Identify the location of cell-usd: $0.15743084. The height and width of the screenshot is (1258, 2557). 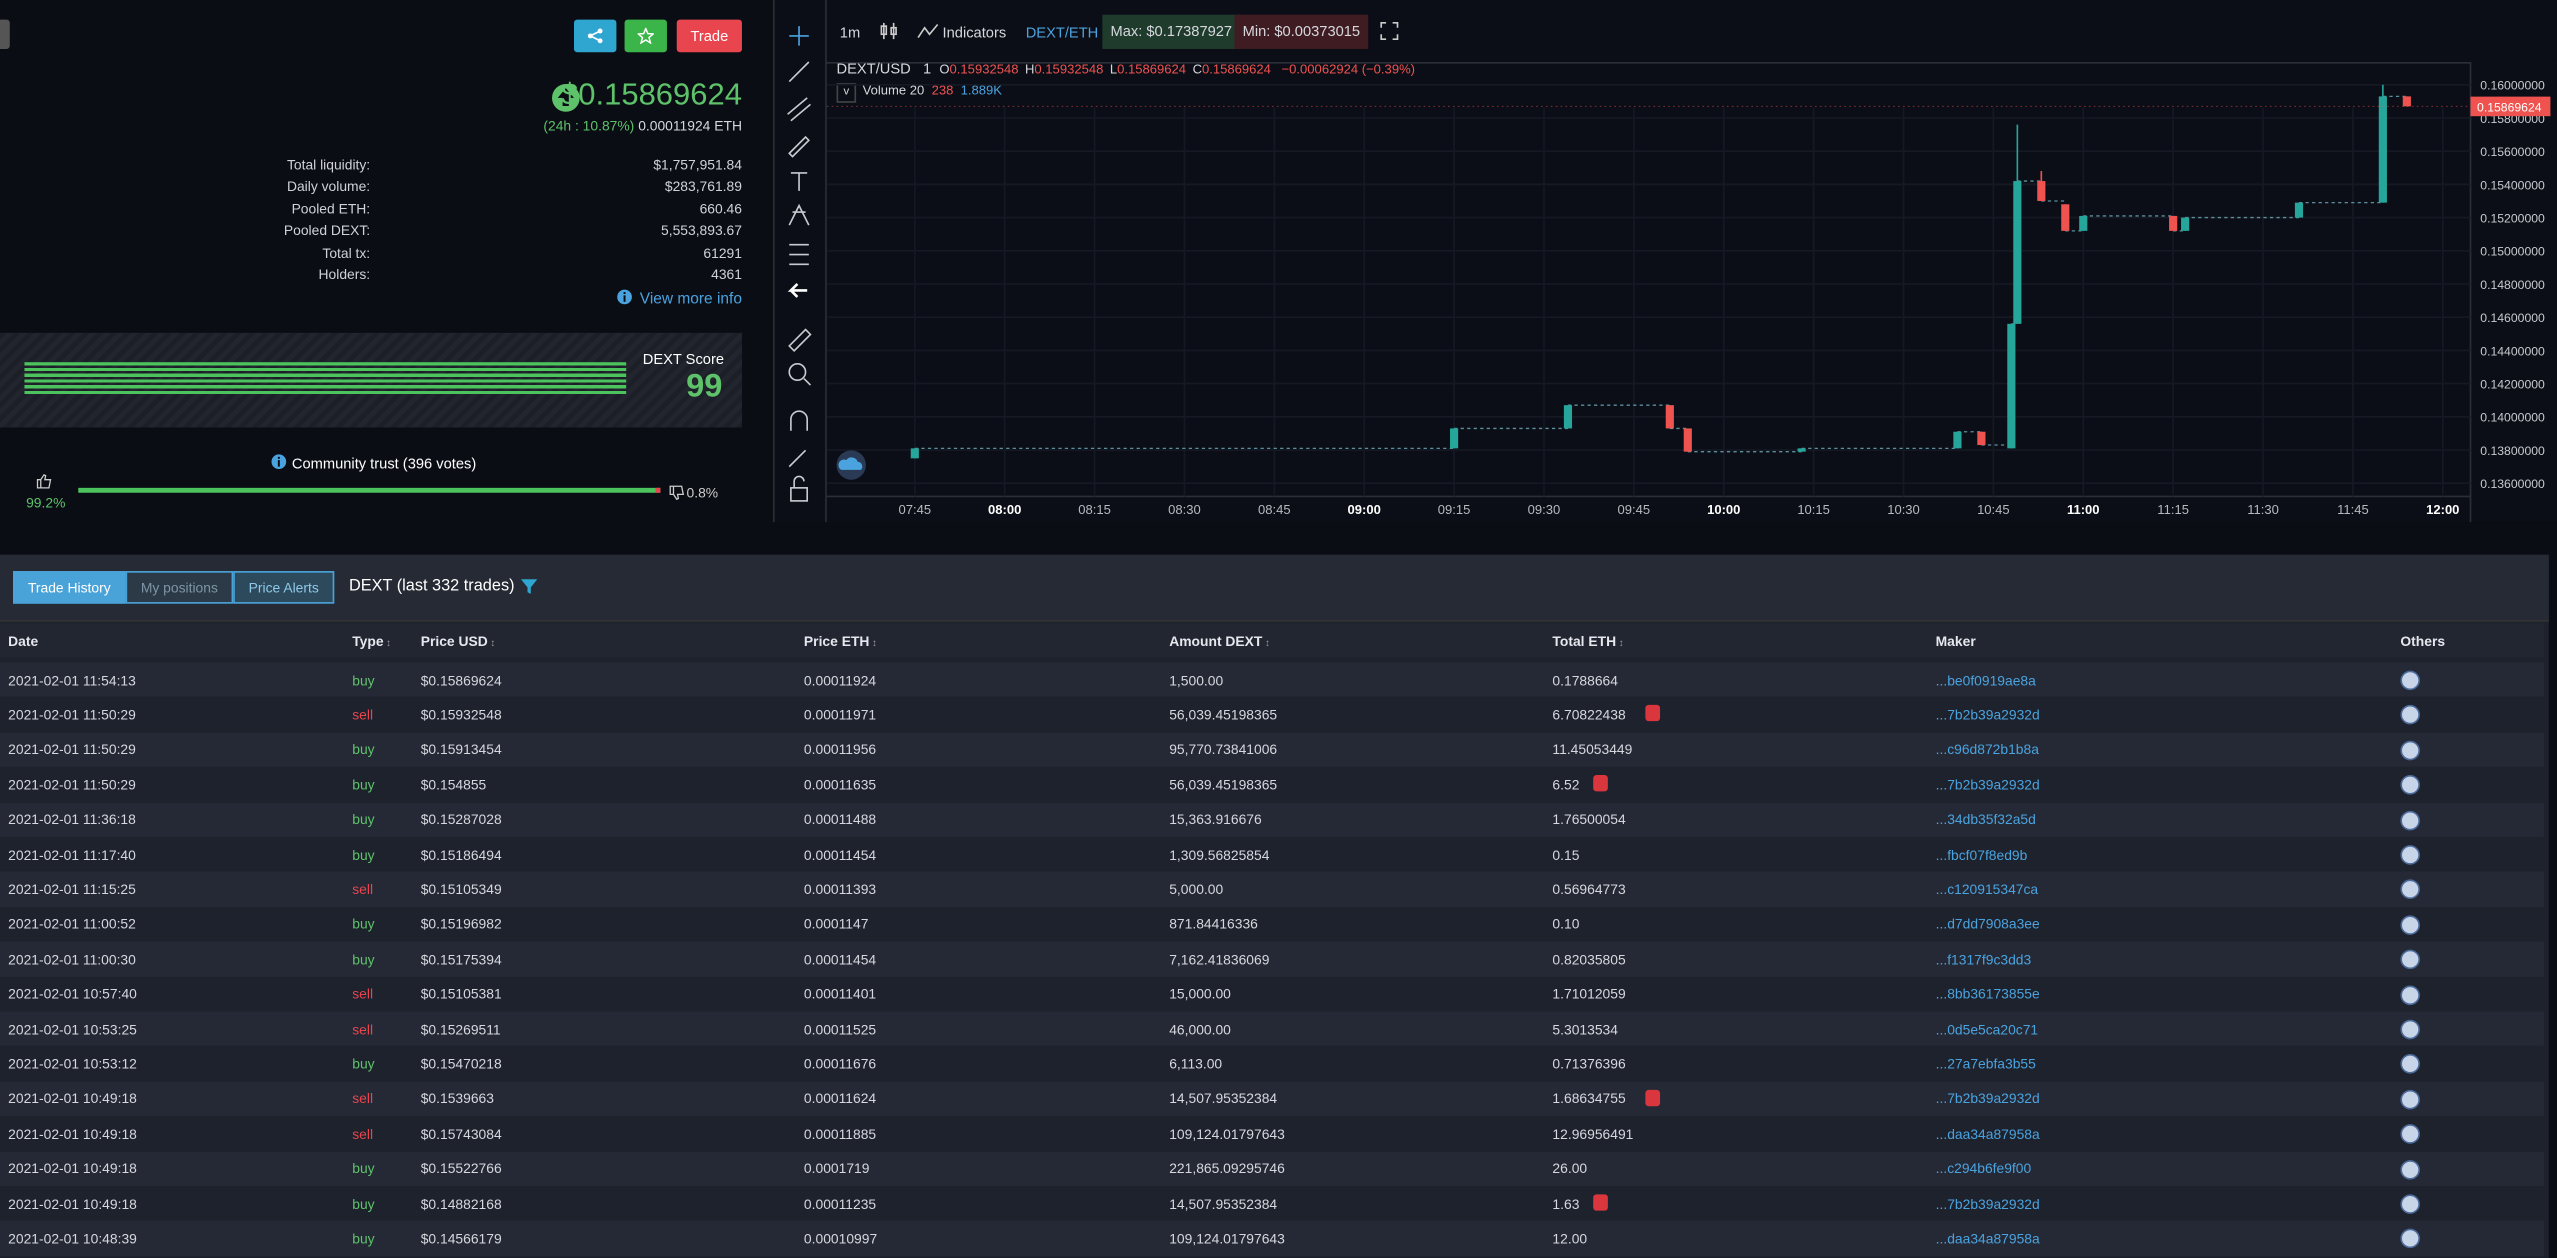
(461, 1133).